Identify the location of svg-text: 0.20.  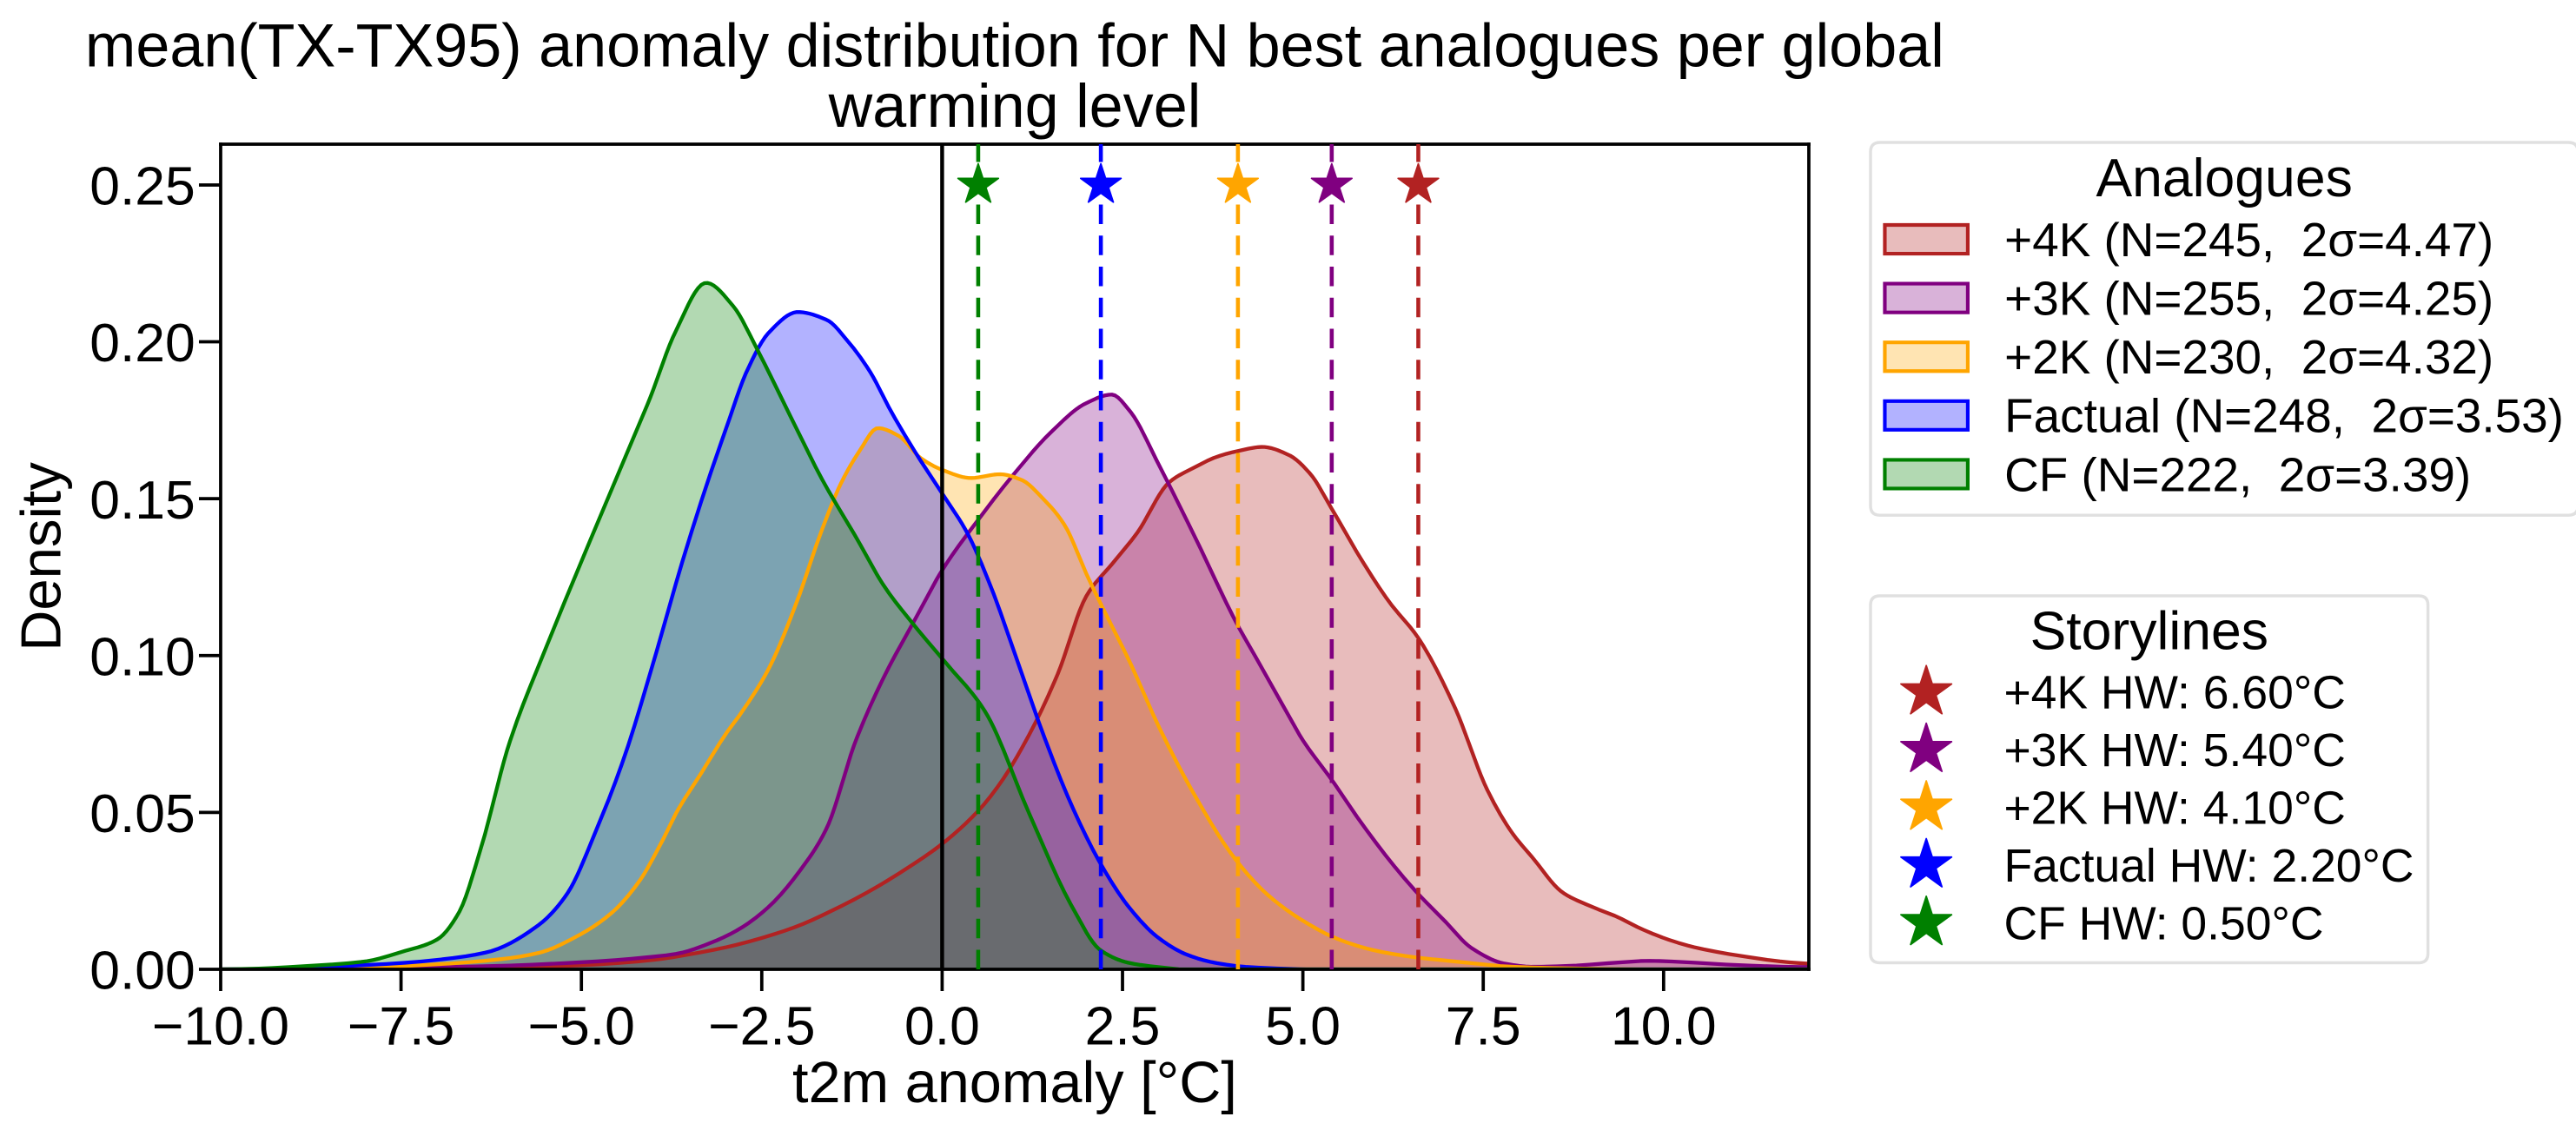
(142, 343).